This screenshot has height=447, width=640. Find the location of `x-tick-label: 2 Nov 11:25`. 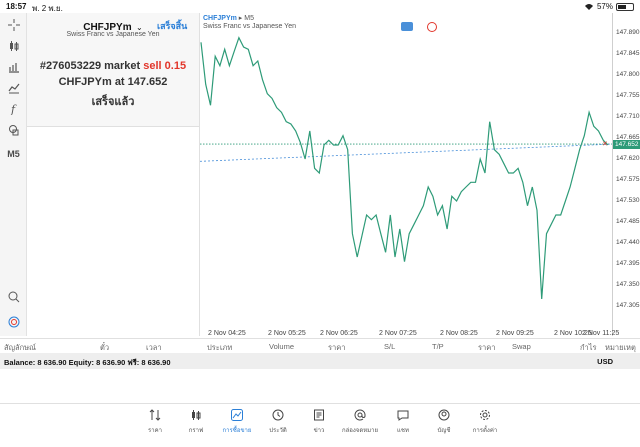

x-tick-label: 2 Nov 11:25 is located at coordinates (601, 333).